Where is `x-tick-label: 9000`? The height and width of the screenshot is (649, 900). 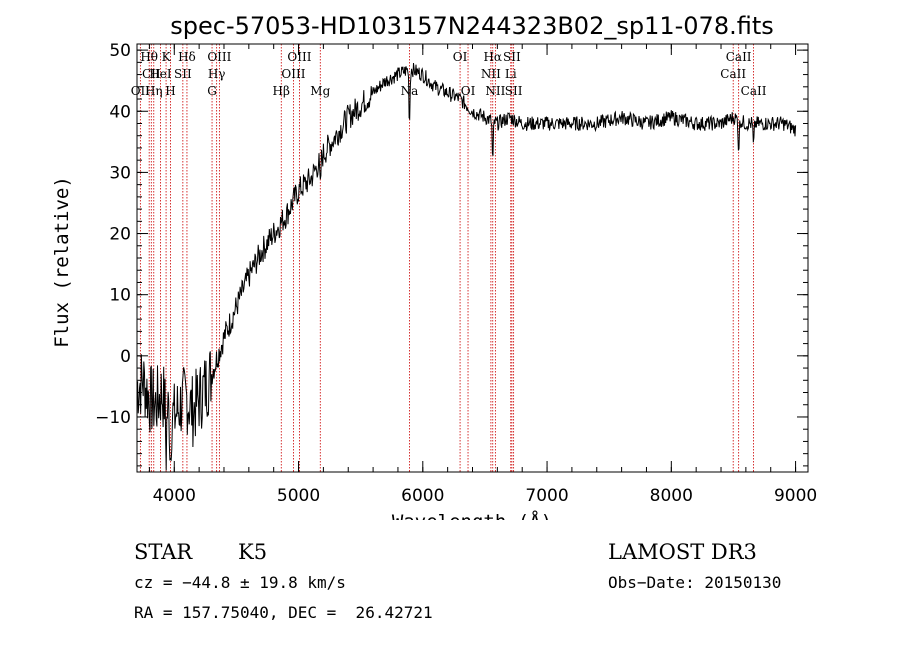
x-tick-label: 9000 is located at coordinates (795, 496).